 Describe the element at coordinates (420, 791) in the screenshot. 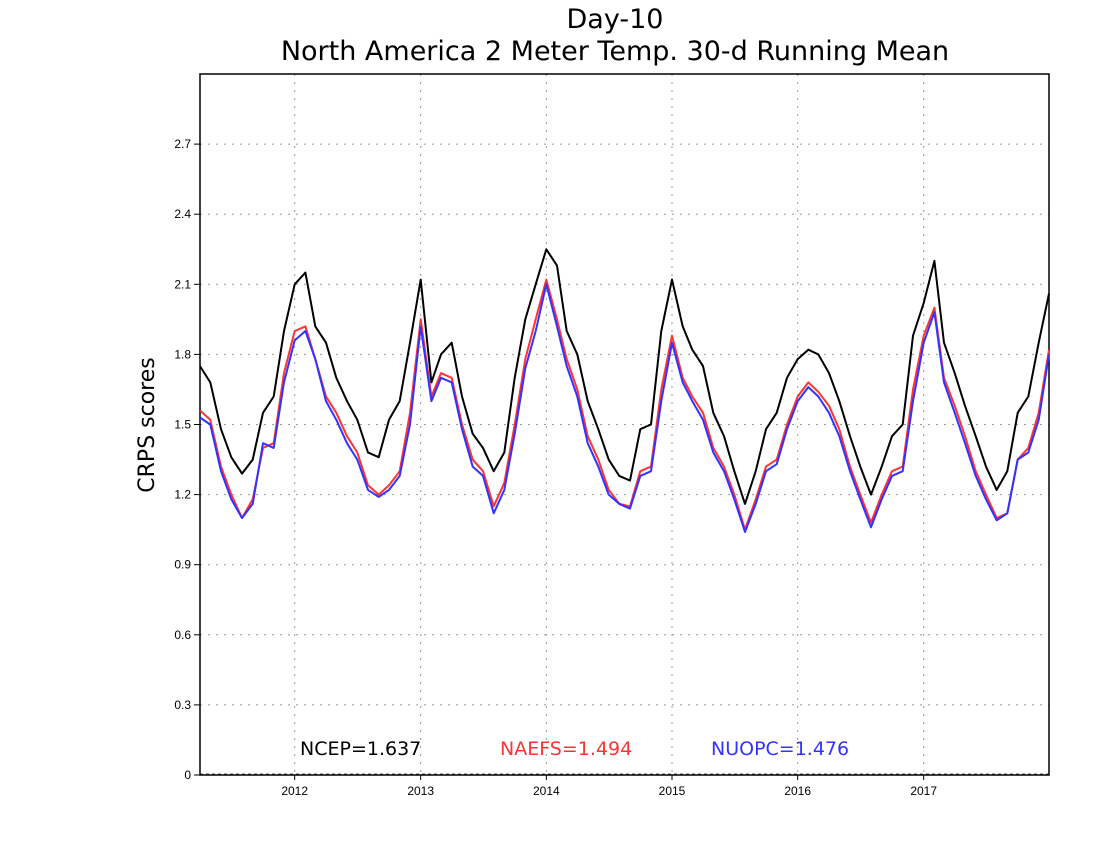

I see `x-tick-label: 2013` at that location.